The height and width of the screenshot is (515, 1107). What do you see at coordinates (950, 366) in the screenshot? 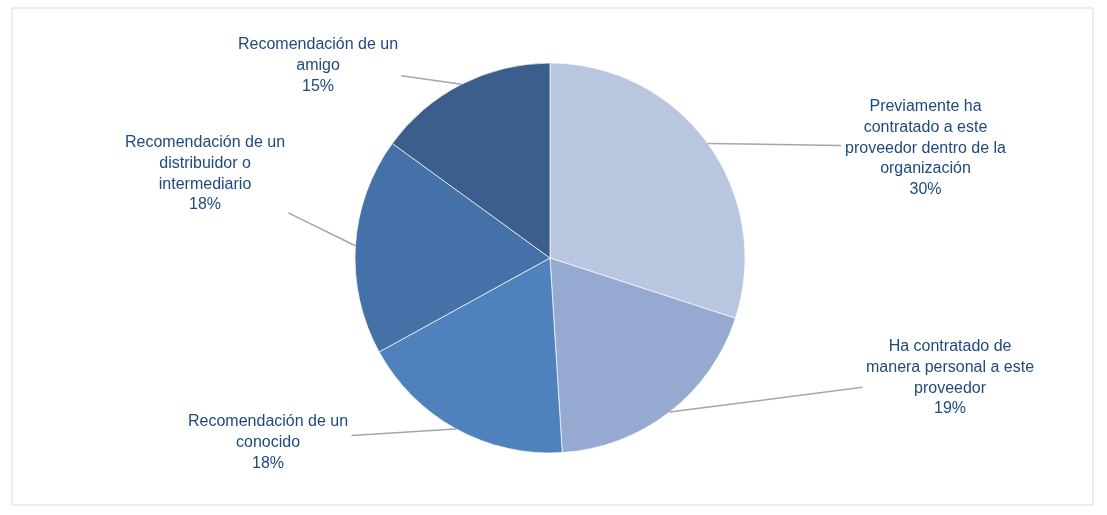
I see `slice-label: Ha contratado de manera personal a este proveedor` at bounding box center [950, 366].